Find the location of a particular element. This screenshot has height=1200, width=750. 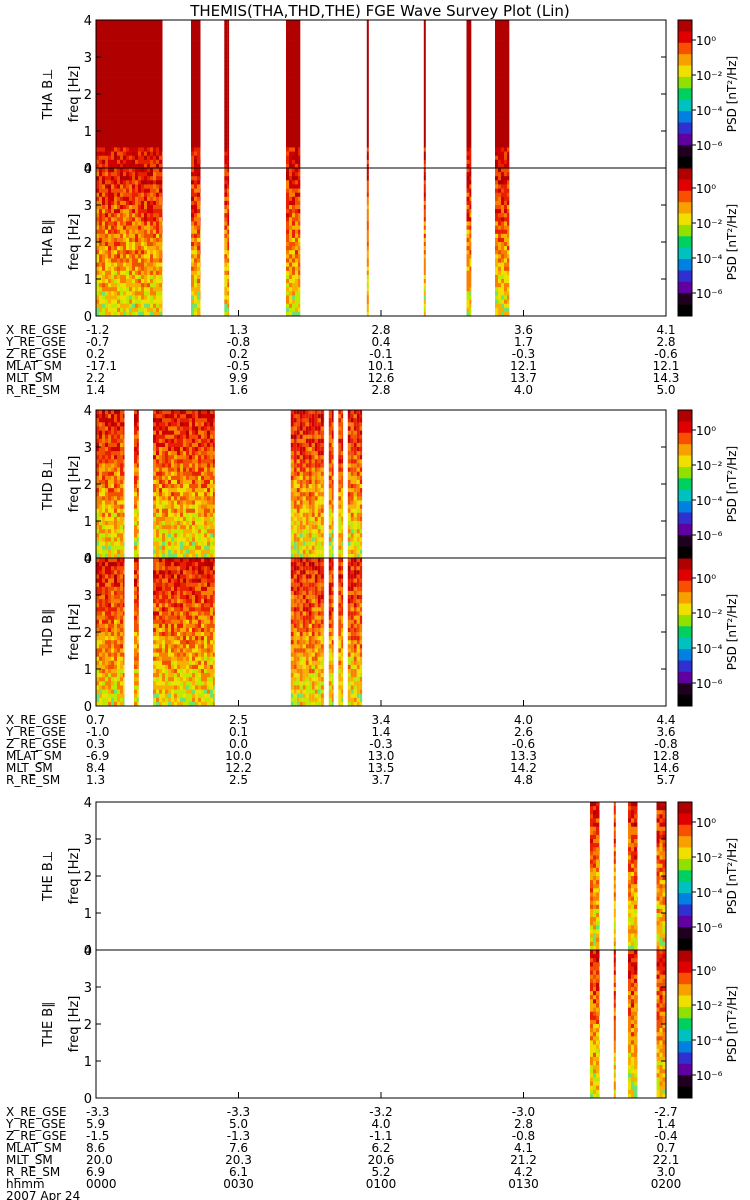

time-tick-label: 0030 is located at coordinates (238, 1184).